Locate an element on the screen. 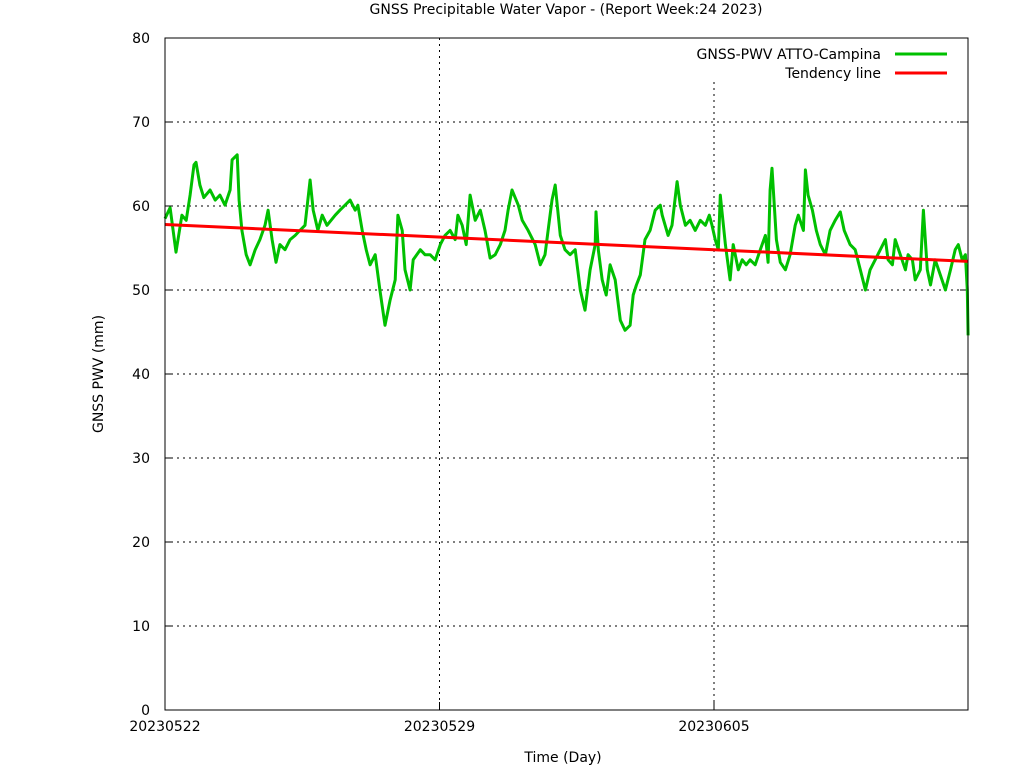 The image size is (1024, 768). legend-label-tendency: Tendency line is located at coordinates (832, 74).